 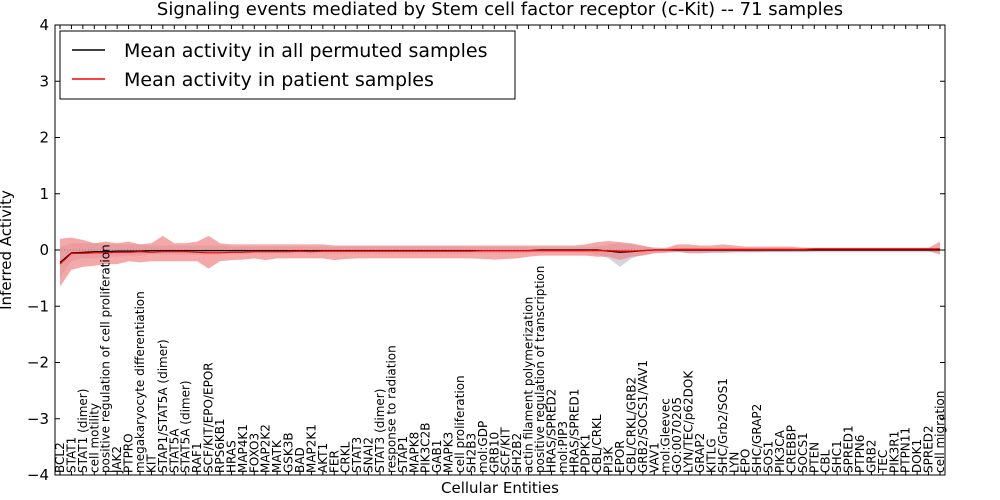 What do you see at coordinates (83, 431) in the screenshot?
I see `x-category-label: STAT1 (dimer)` at bounding box center [83, 431].